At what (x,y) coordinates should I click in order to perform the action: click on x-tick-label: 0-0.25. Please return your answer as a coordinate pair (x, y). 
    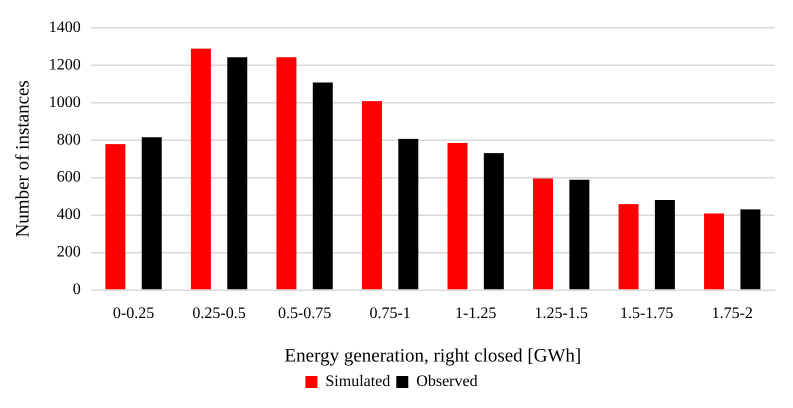
    Looking at the image, I should click on (133, 313).